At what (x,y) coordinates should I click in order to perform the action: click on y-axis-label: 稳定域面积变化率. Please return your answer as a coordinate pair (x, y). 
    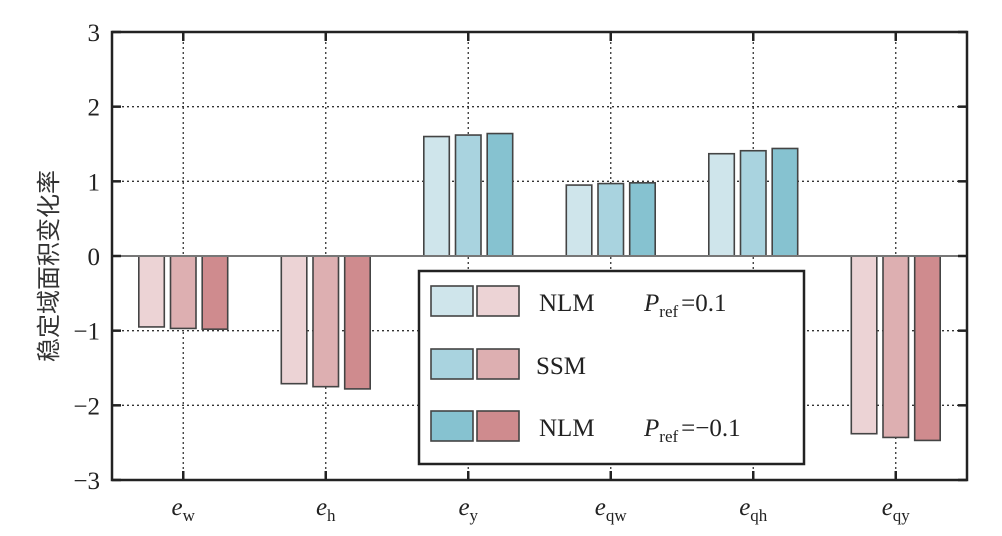
    Looking at the image, I should click on (49, 266).